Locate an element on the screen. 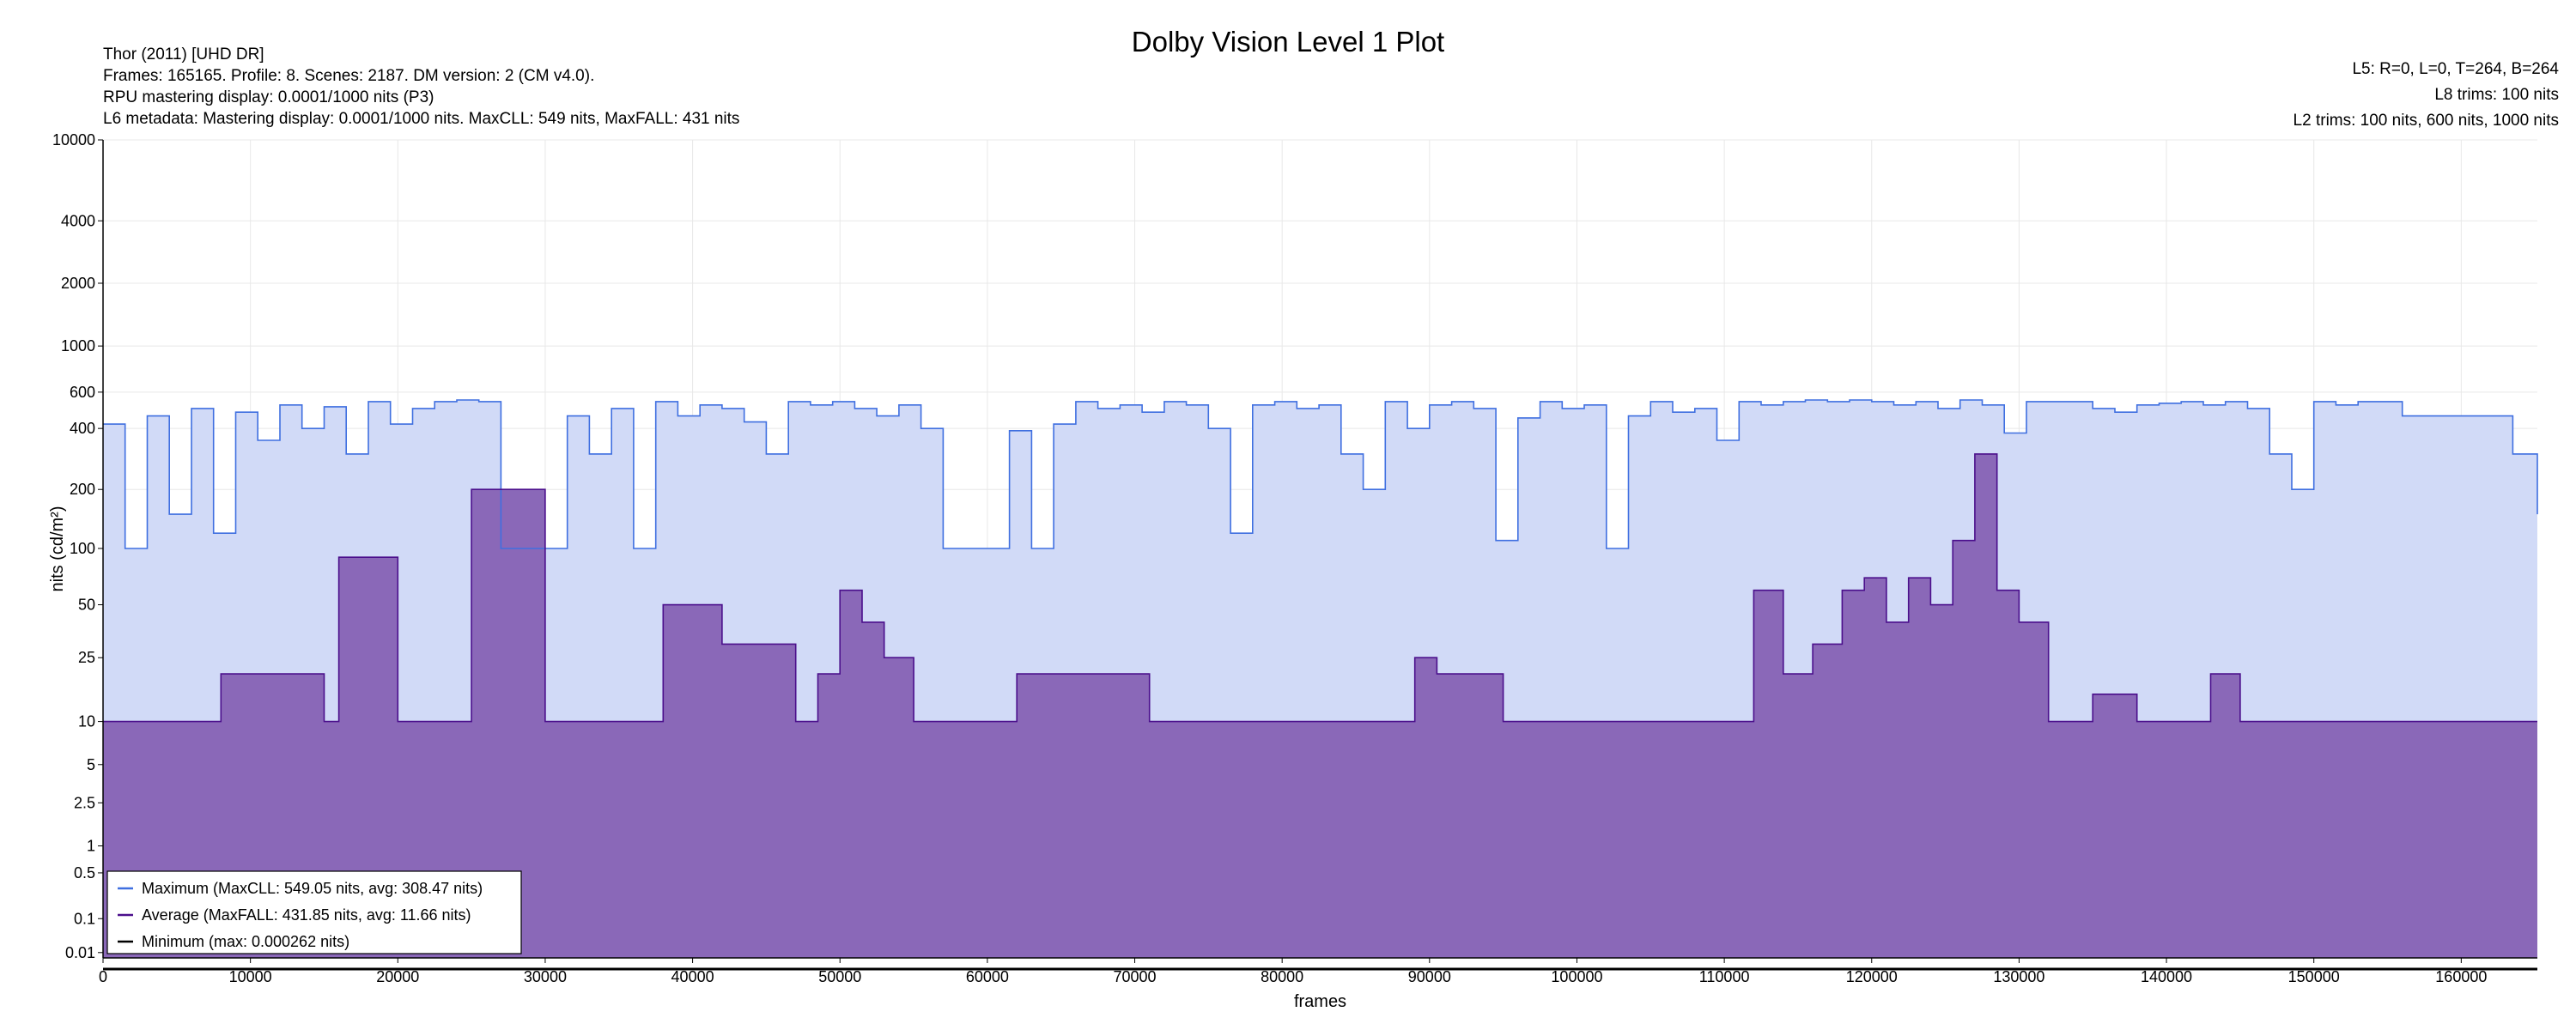 The image size is (2576, 1030). y-tick-label: 0.5 is located at coordinates (85, 873).